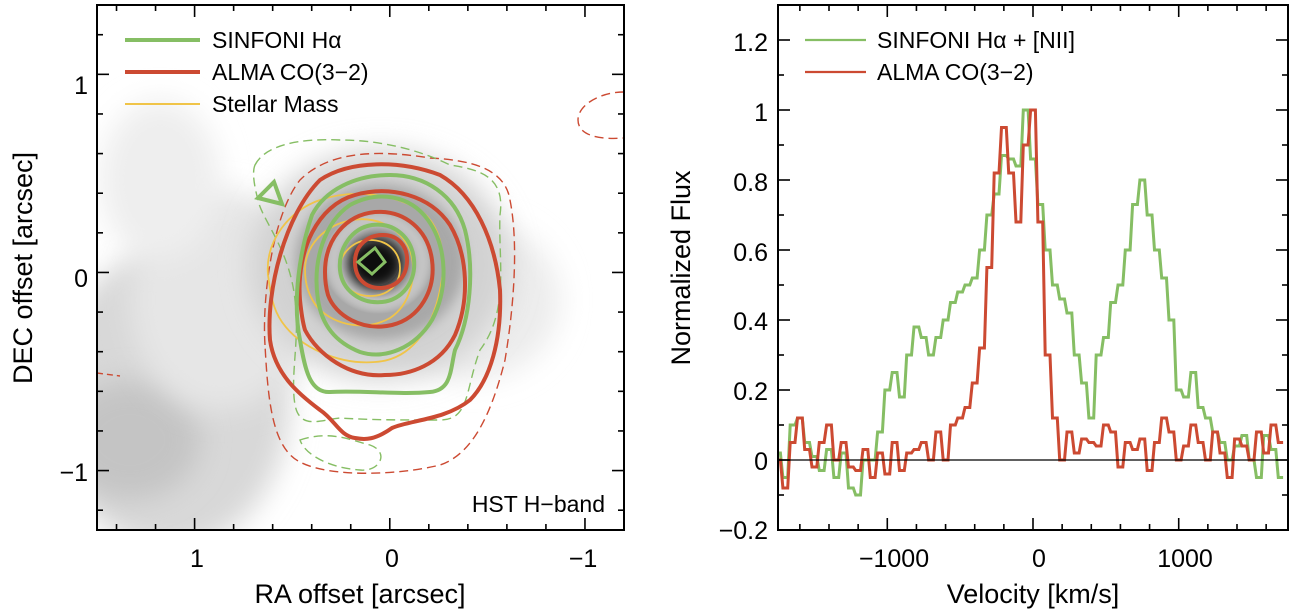  I want to click on right-ytick-label-5: 0.6, so click(750, 253).